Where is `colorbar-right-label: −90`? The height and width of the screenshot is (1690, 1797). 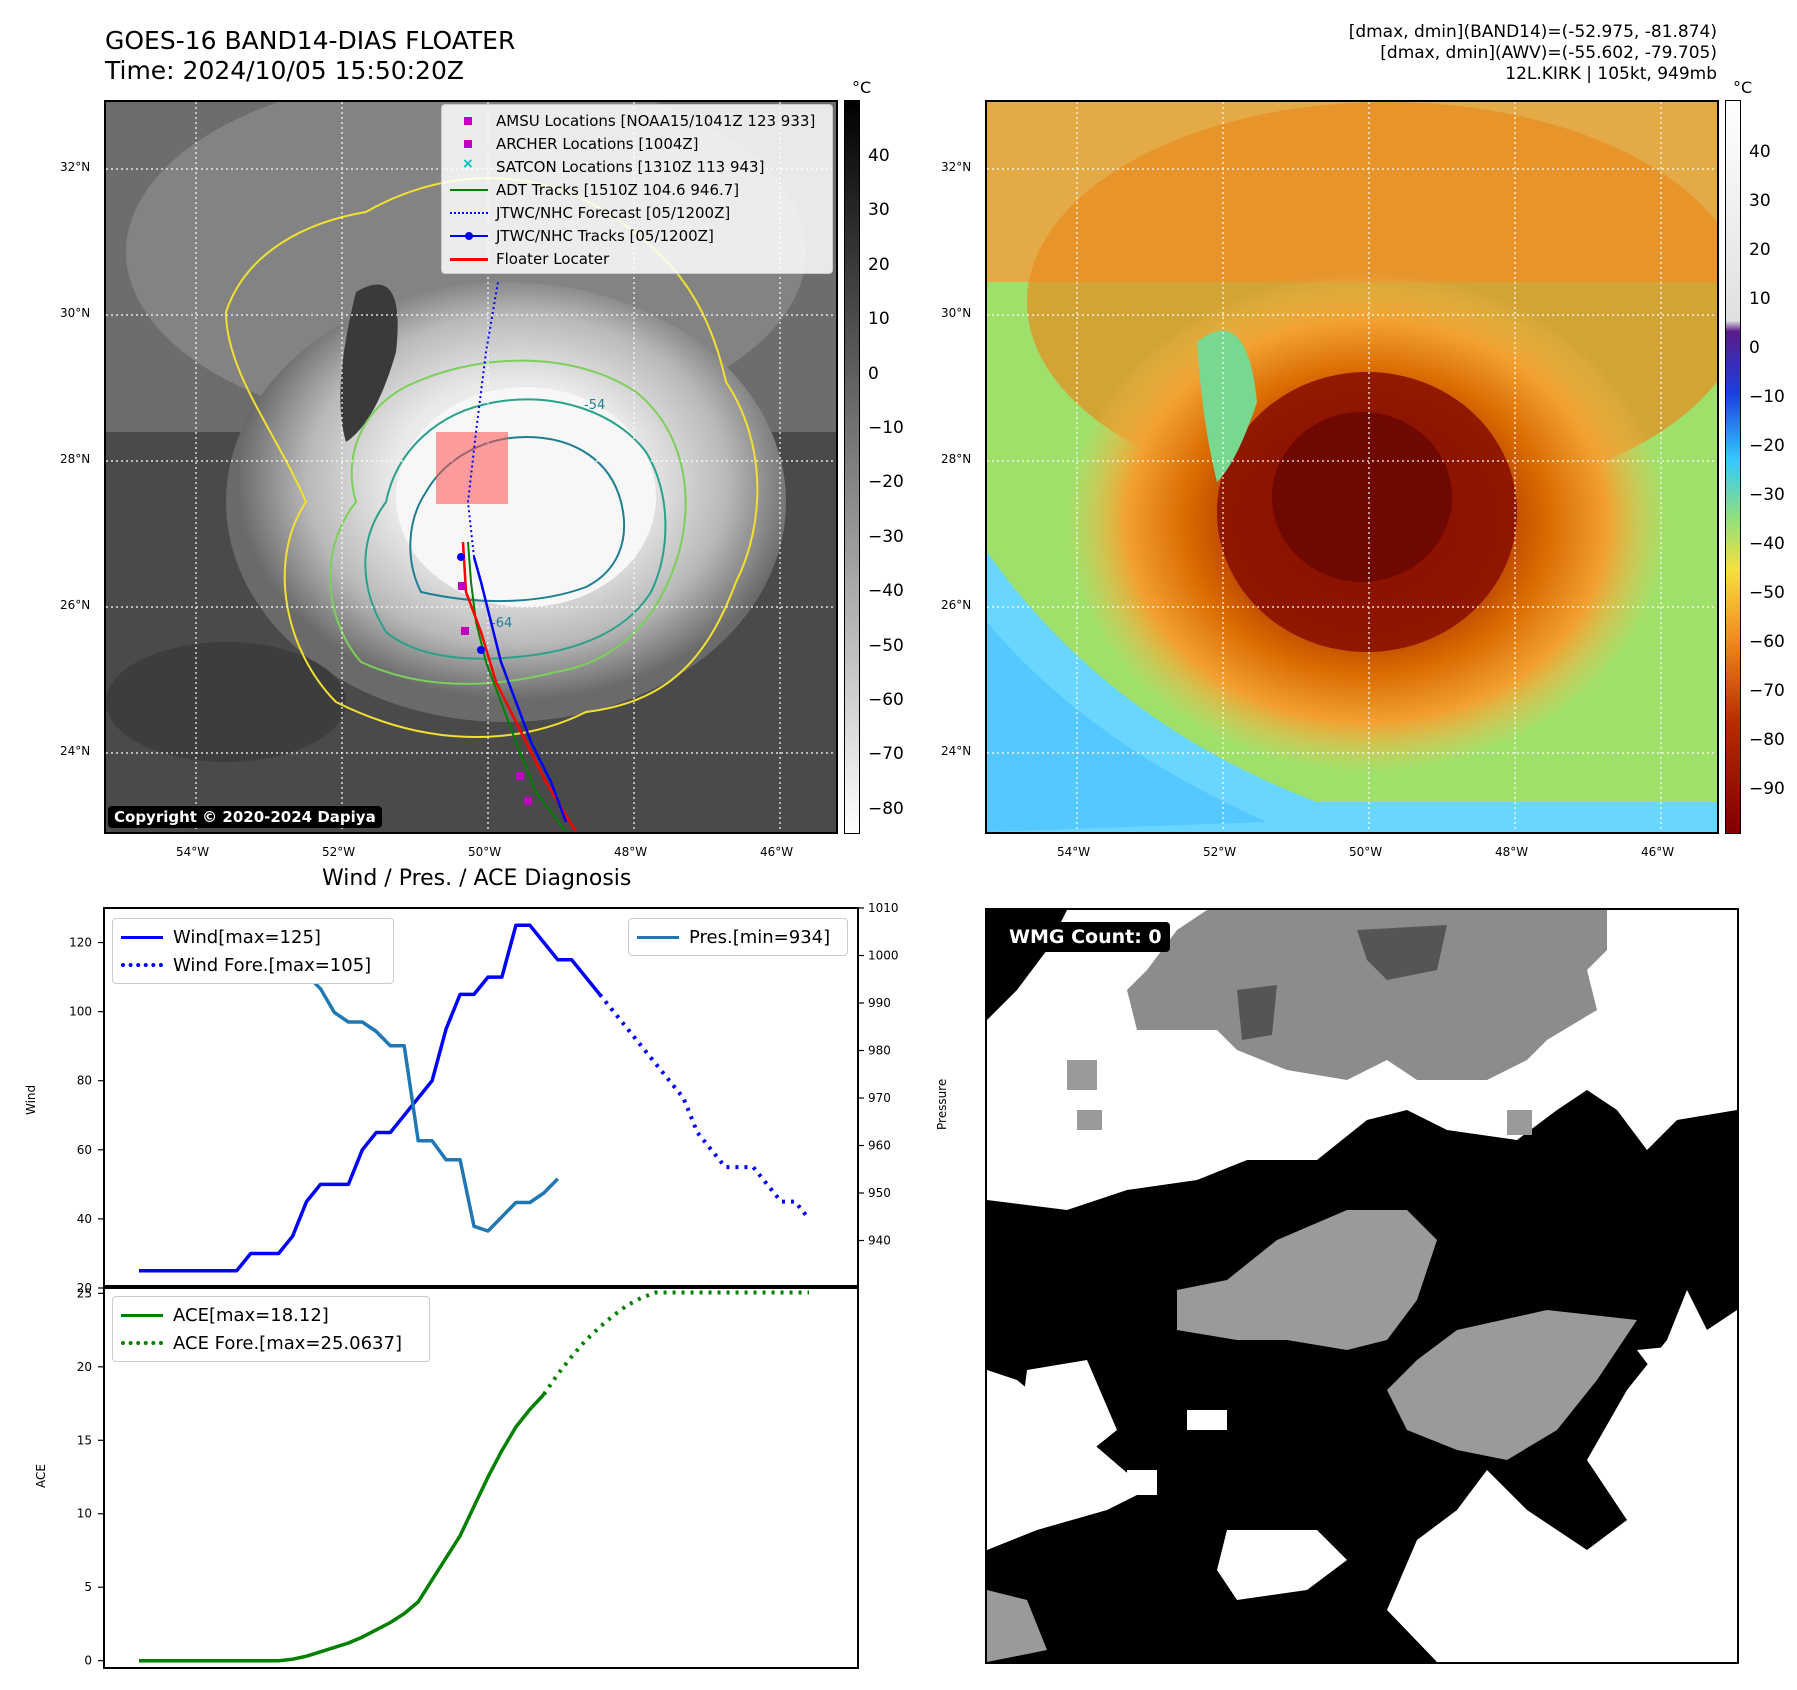 colorbar-right-label: −90 is located at coordinates (1767, 789).